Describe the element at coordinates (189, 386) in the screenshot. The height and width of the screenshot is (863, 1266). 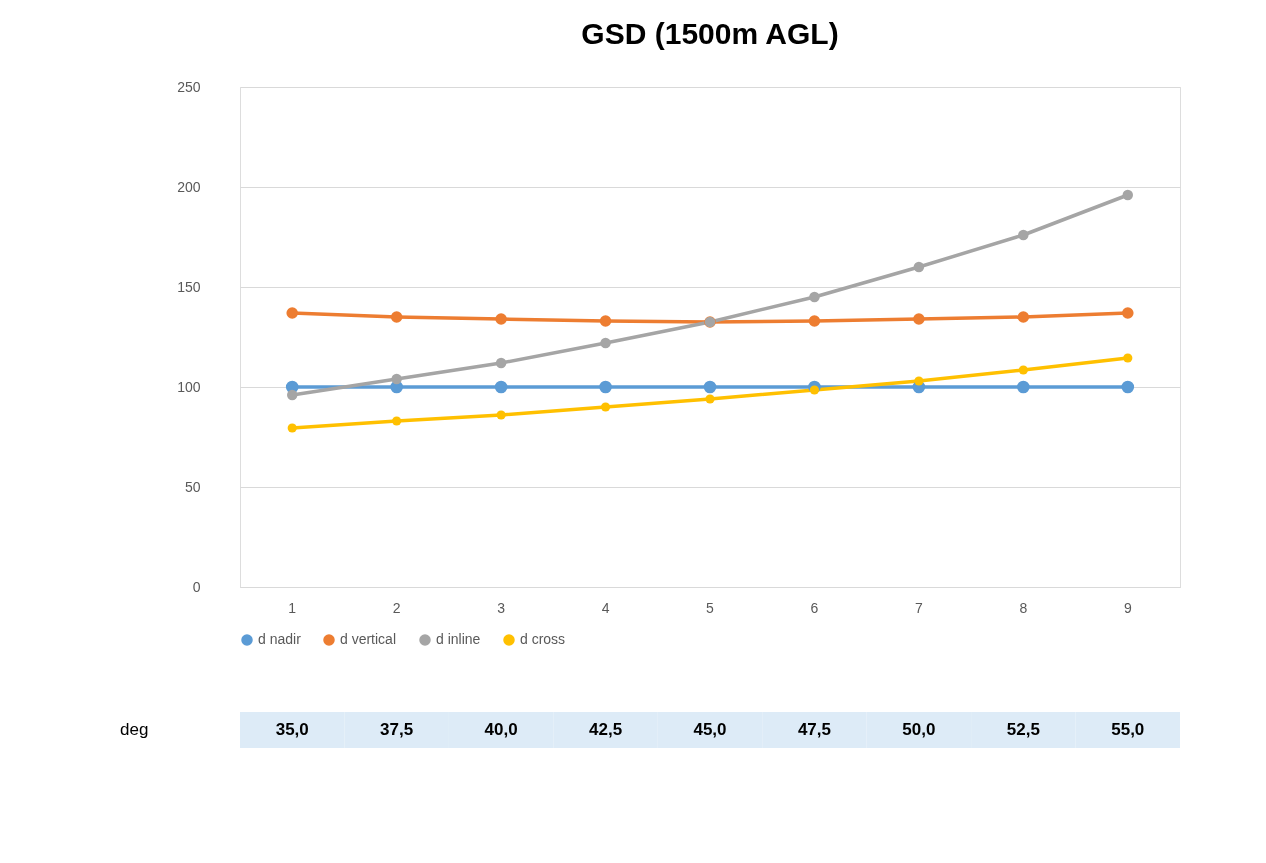
I see `y-tick-label: 100` at that location.